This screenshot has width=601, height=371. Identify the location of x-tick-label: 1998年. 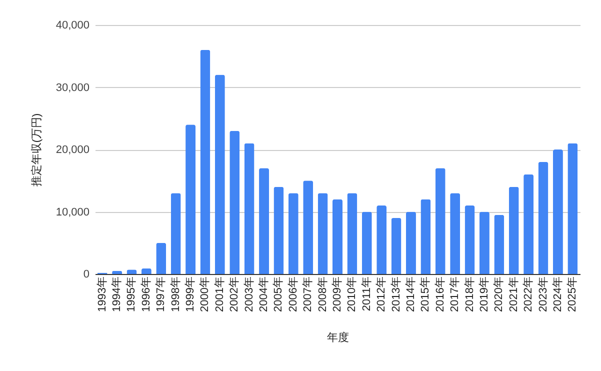
(176, 294).